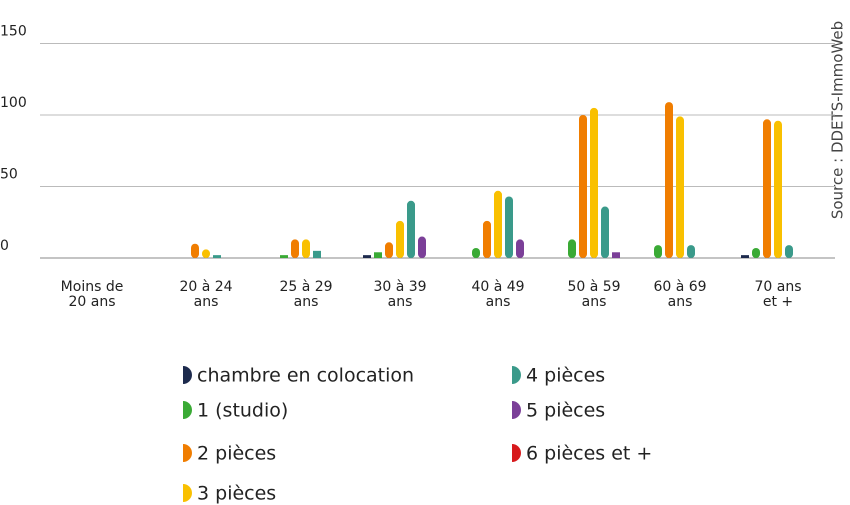 This screenshot has height=505, width=850. I want to click on legend-label: 2 pièces, so click(236, 454).